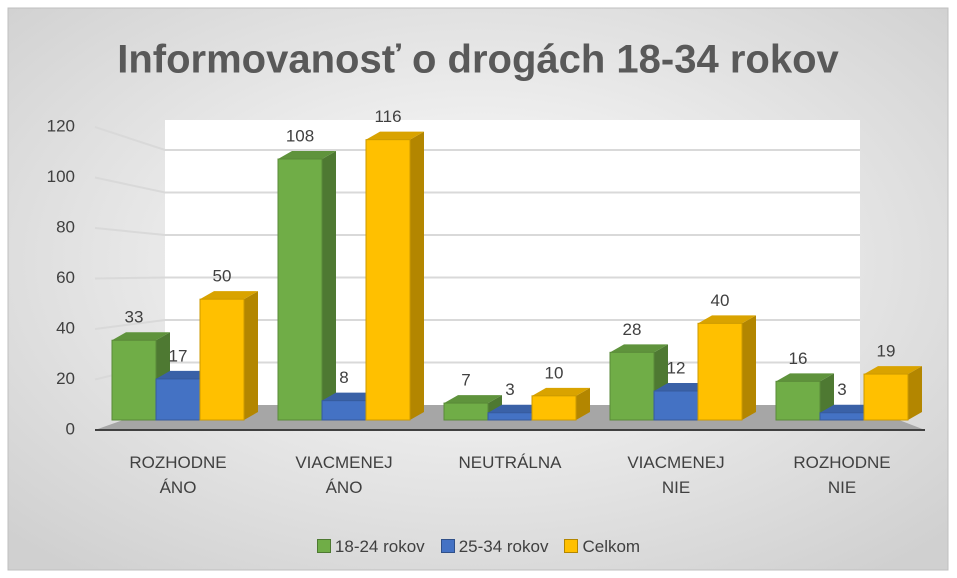 This screenshot has height=578, width=957. I want to click on data-label: 17, so click(178, 355).